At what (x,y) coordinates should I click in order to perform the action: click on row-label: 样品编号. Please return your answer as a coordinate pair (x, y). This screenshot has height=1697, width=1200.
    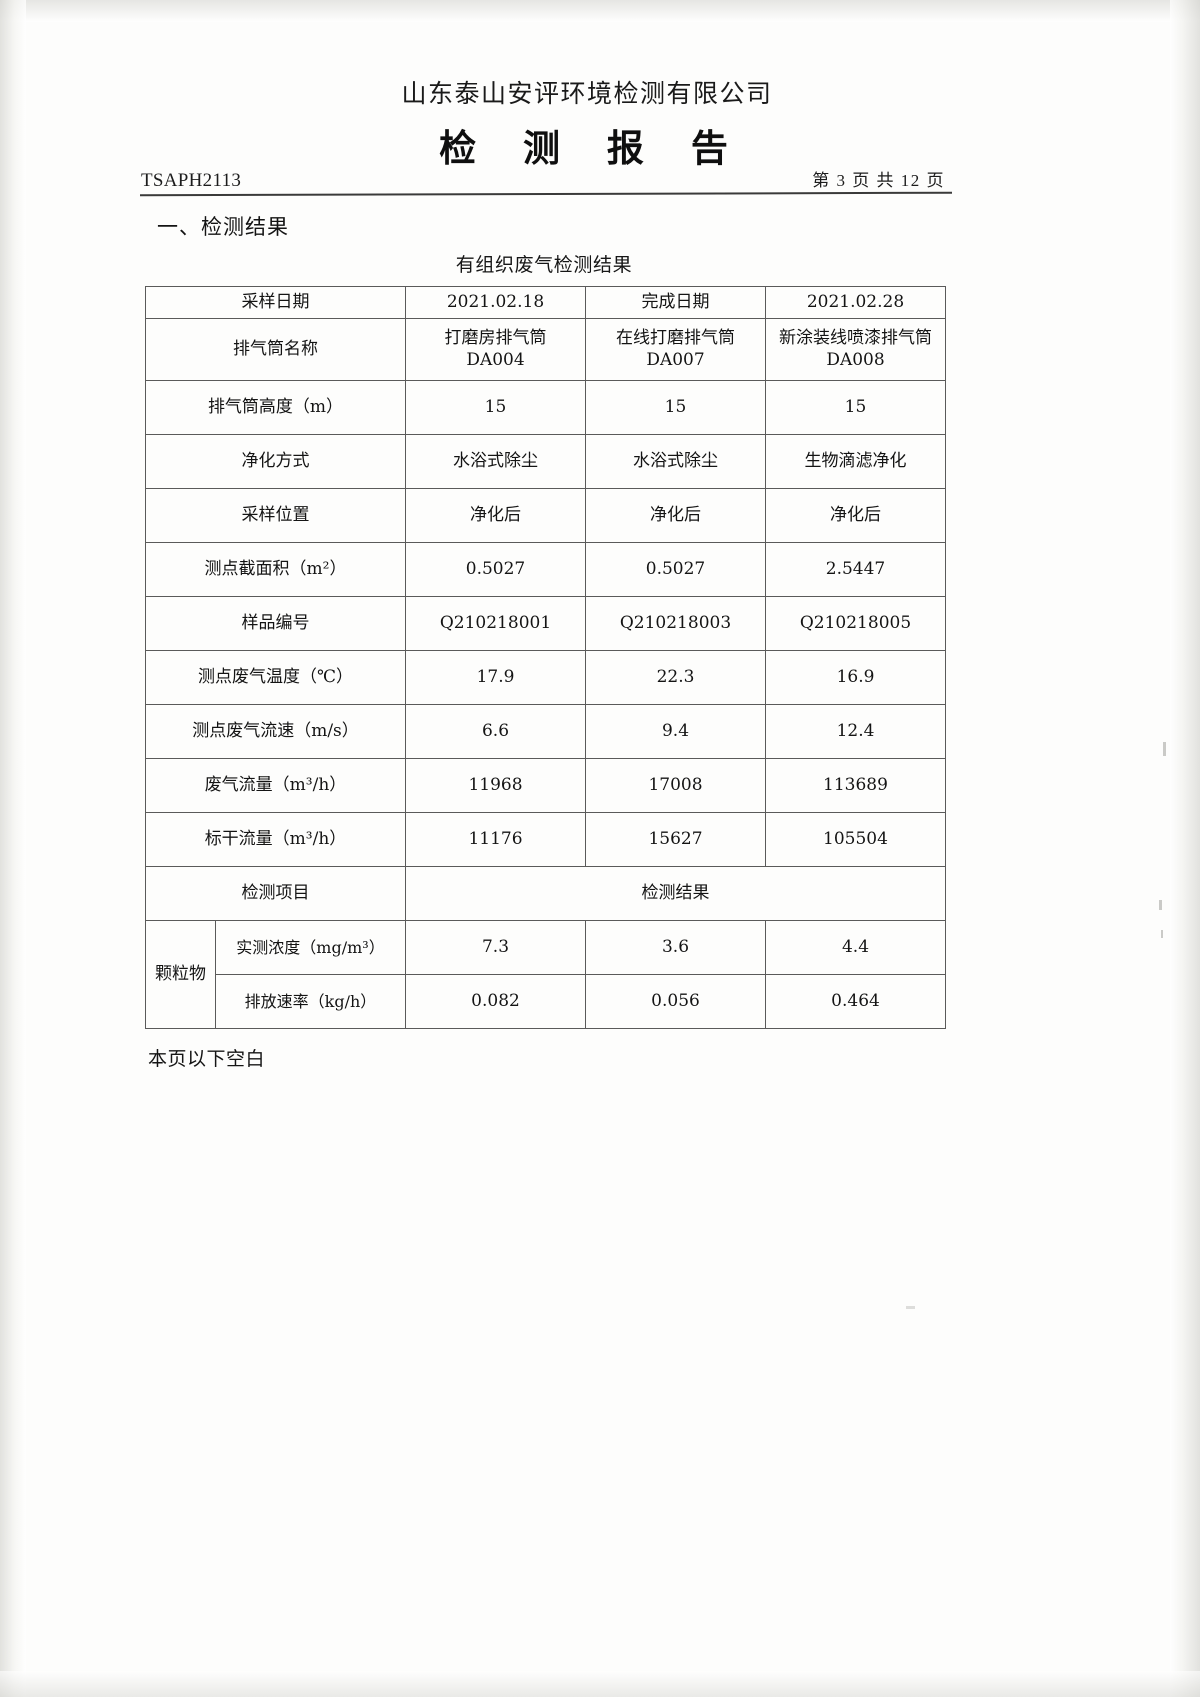
    Looking at the image, I should click on (275, 623).